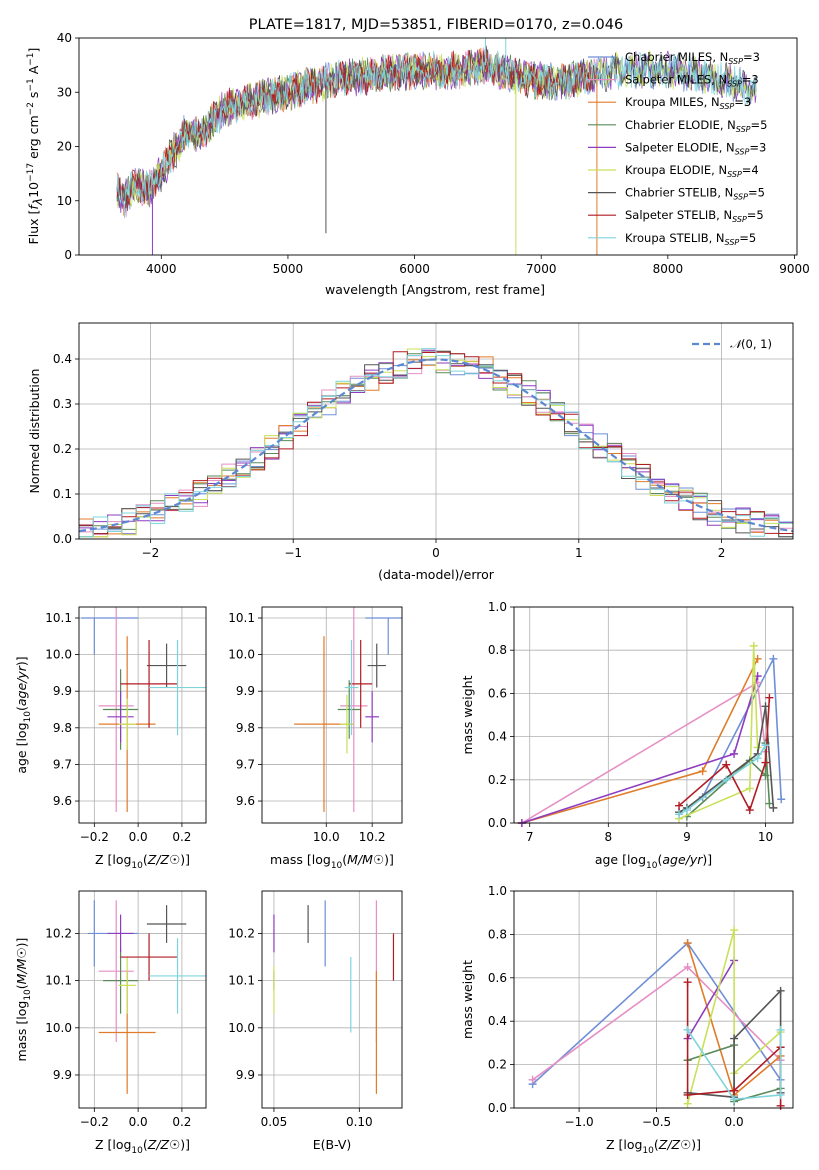 This screenshot has height=1170, width=819. I want to click on y-tick-label: 0.1, so click(62, 494).